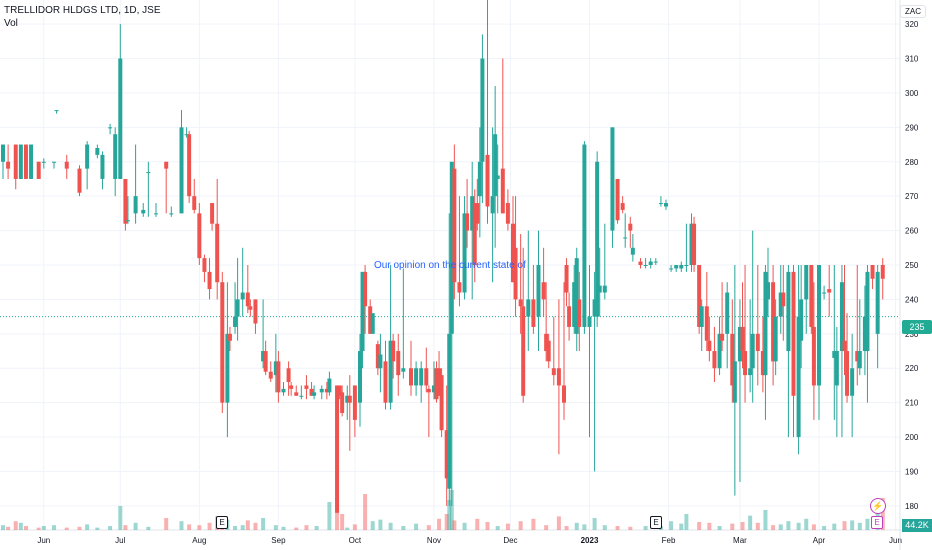  What do you see at coordinates (222, 522) in the screenshot?
I see `earnings-badge: E` at bounding box center [222, 522].